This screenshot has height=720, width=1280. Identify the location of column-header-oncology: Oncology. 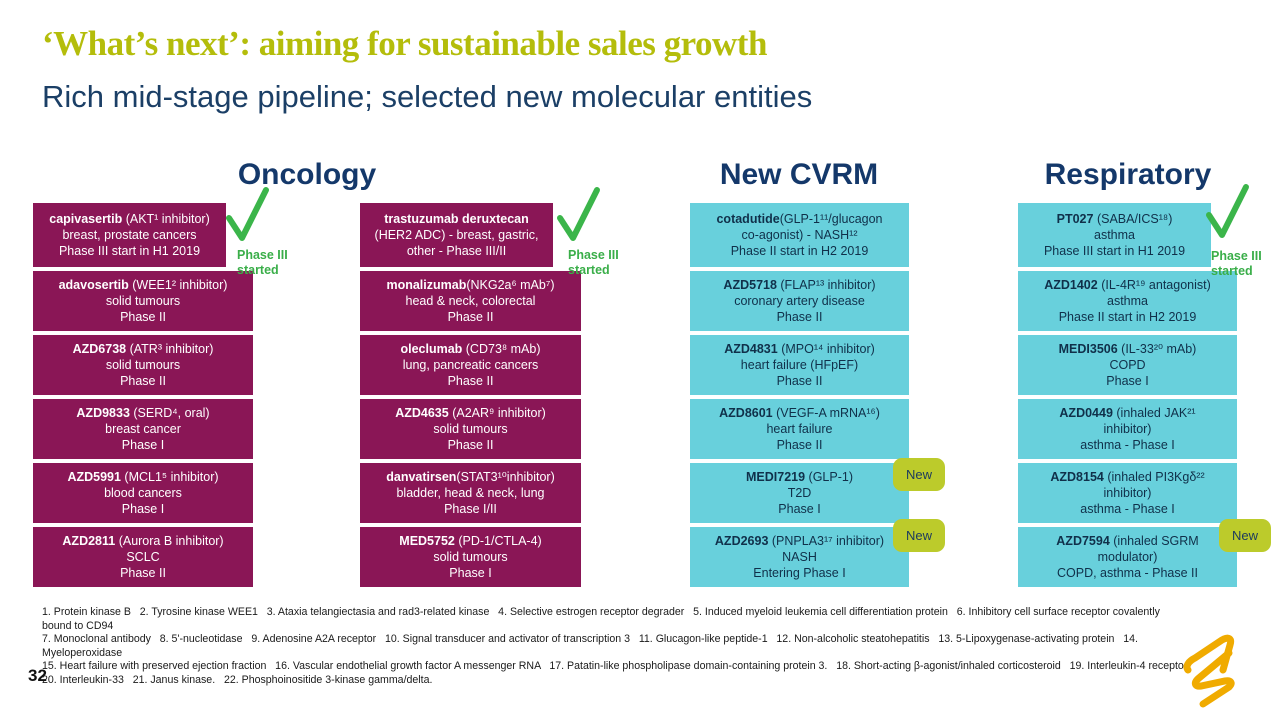
(307, 174).